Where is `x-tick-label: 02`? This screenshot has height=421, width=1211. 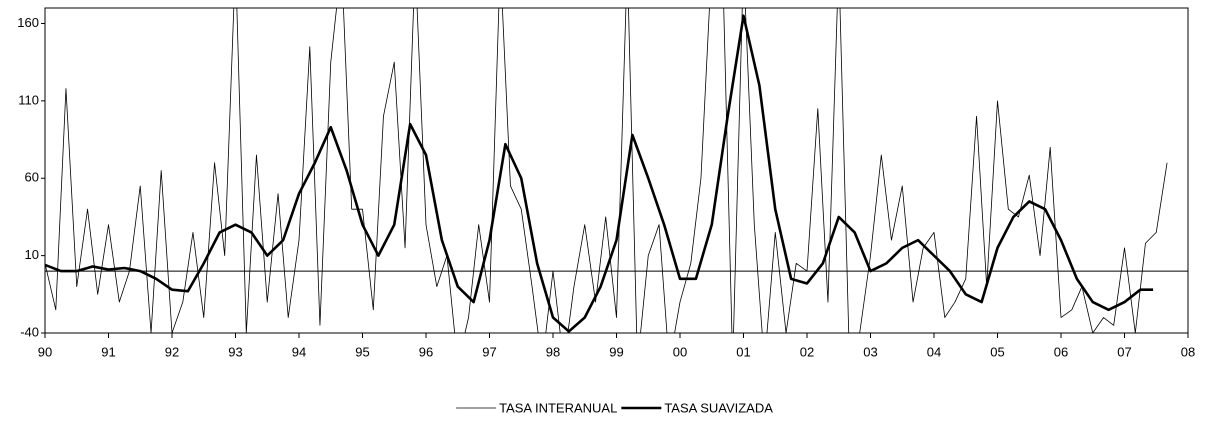
x-tick-label: 02 is located at coordinates (807, 351).